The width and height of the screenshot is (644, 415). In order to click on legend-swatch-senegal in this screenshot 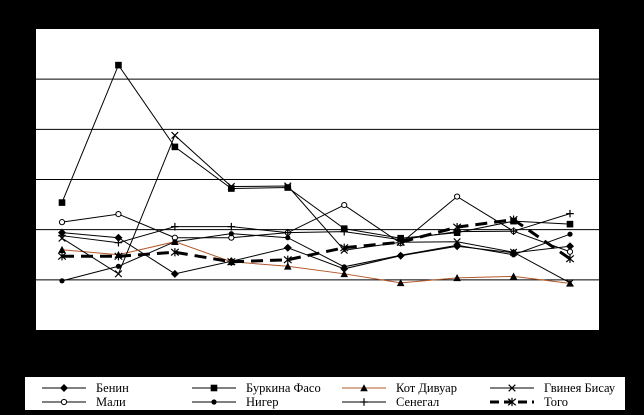, I will do `click(364, 402)`.